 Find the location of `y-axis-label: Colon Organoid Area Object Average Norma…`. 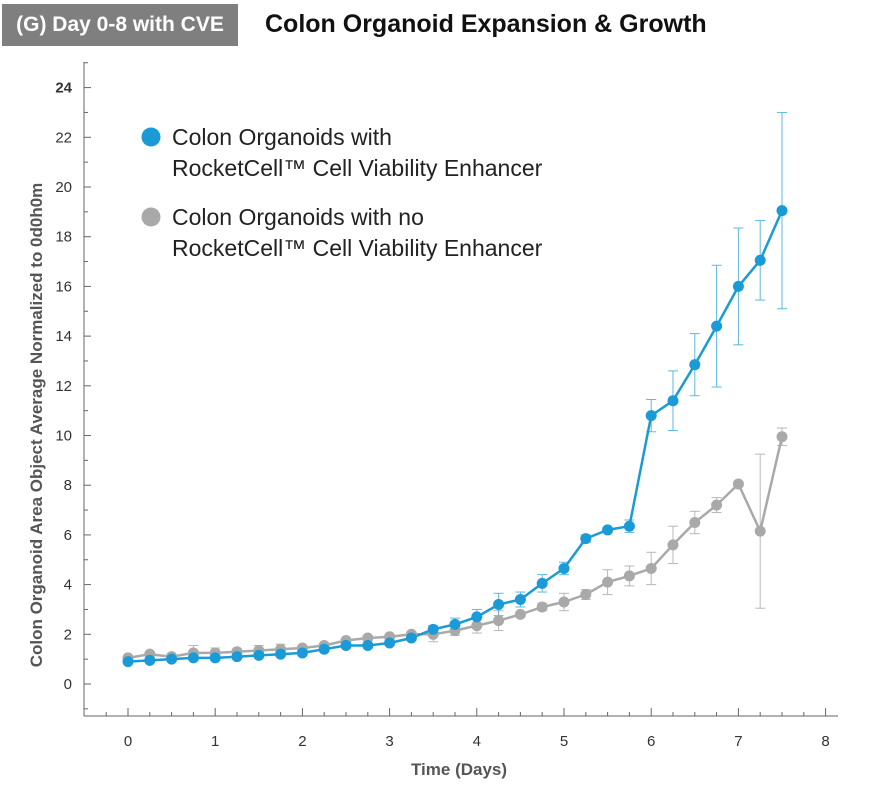

y-axis-label: Colon Organoid Area Object Average Norma… is located at coordinates (36, 425).